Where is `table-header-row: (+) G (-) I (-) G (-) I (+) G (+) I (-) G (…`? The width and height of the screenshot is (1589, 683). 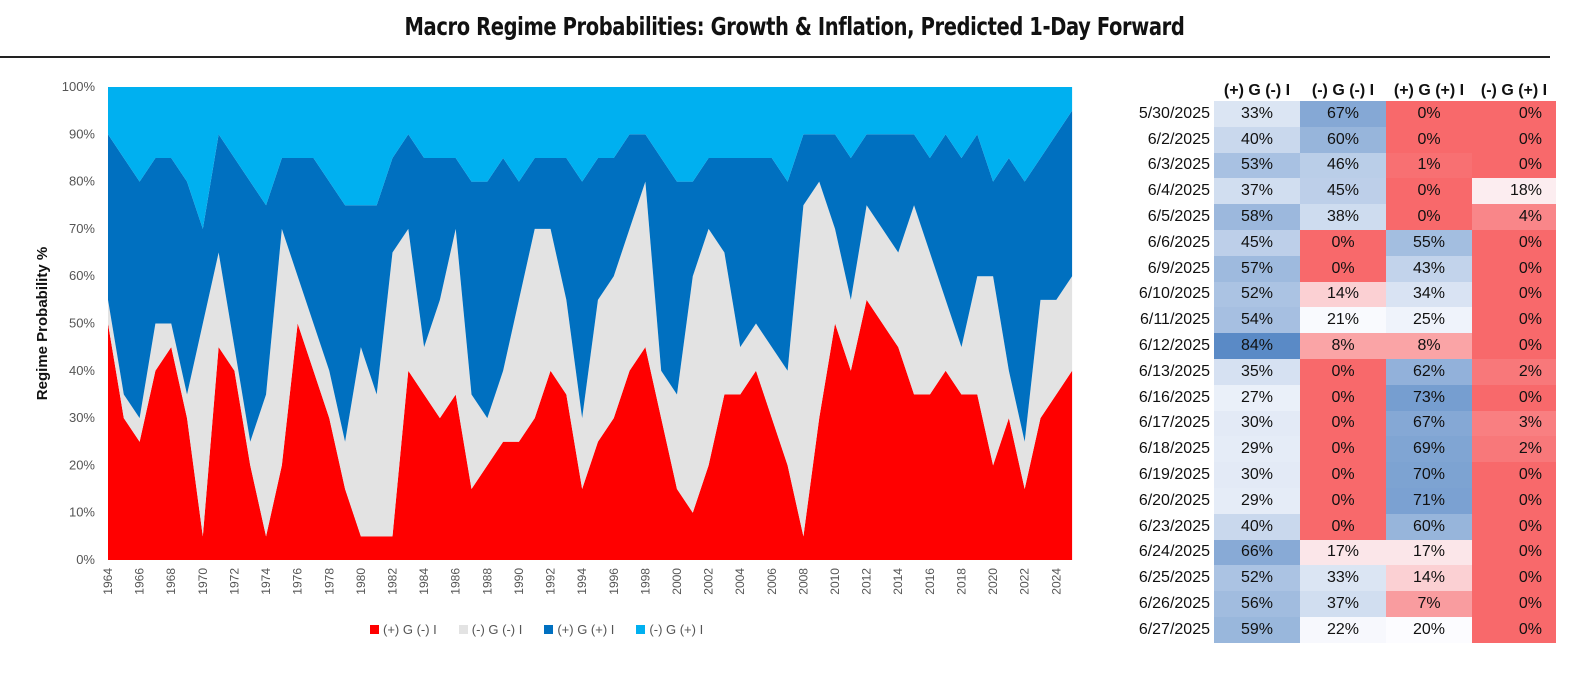
table-header-row: (+) G (-) I (-) G (-) I (+) G (+) I (-) G (… is located at coordinates (1327, 90).